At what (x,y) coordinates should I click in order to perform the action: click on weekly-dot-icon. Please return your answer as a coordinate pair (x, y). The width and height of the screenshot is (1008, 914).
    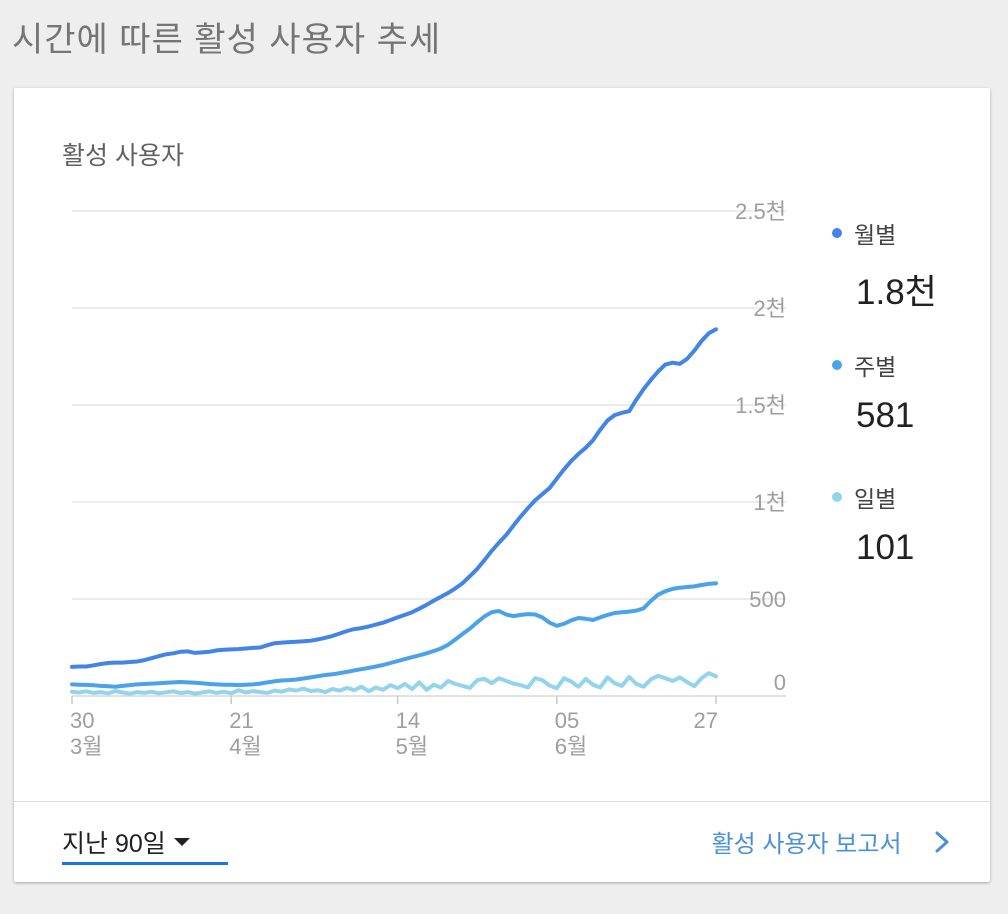
    Looking at the image, I should click on (837, 365).